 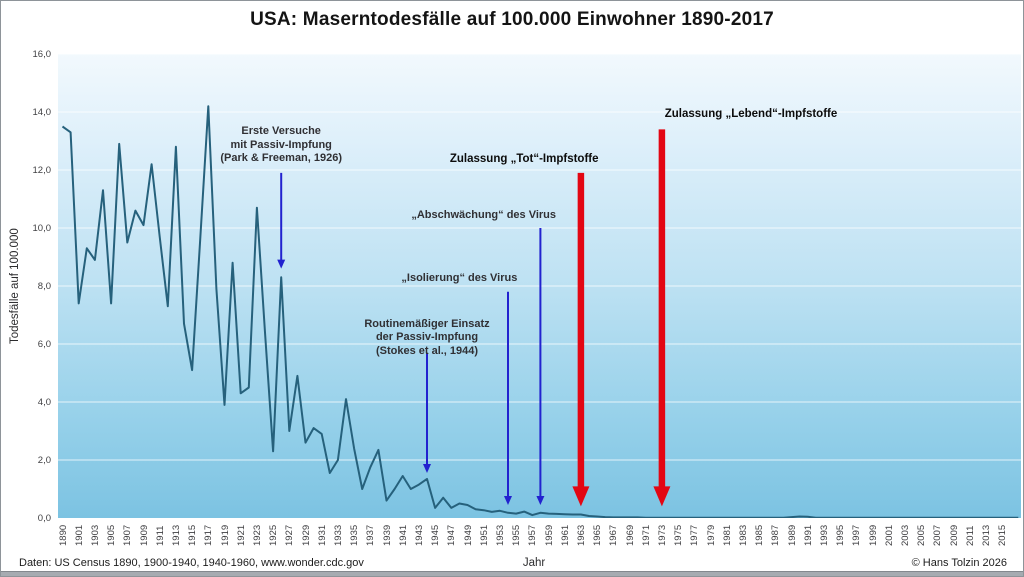 What do you see at coordinates (281, 220) in the screenshot?
I see `arrow-passiv-impfung-1926` at bounding box center [281, 220].